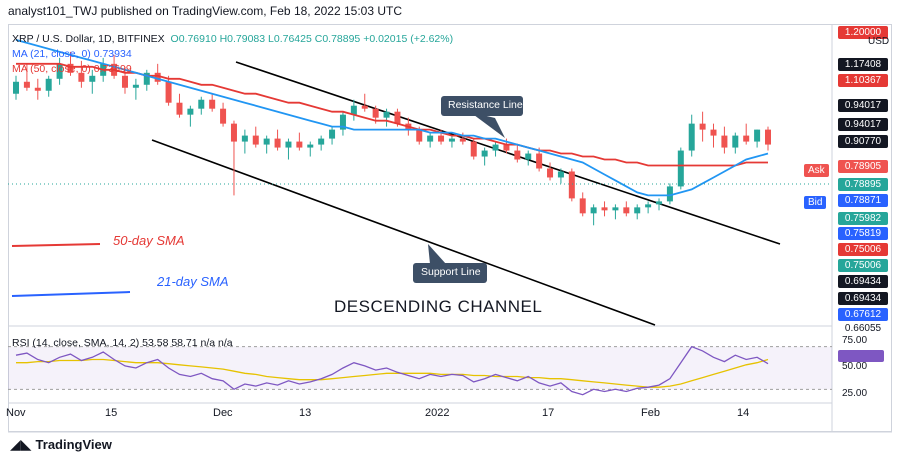 Image resolution: width=900 pixels, height=460 pixels. I want to click on rsi-axis-label: 50.00, so click(855, 366).